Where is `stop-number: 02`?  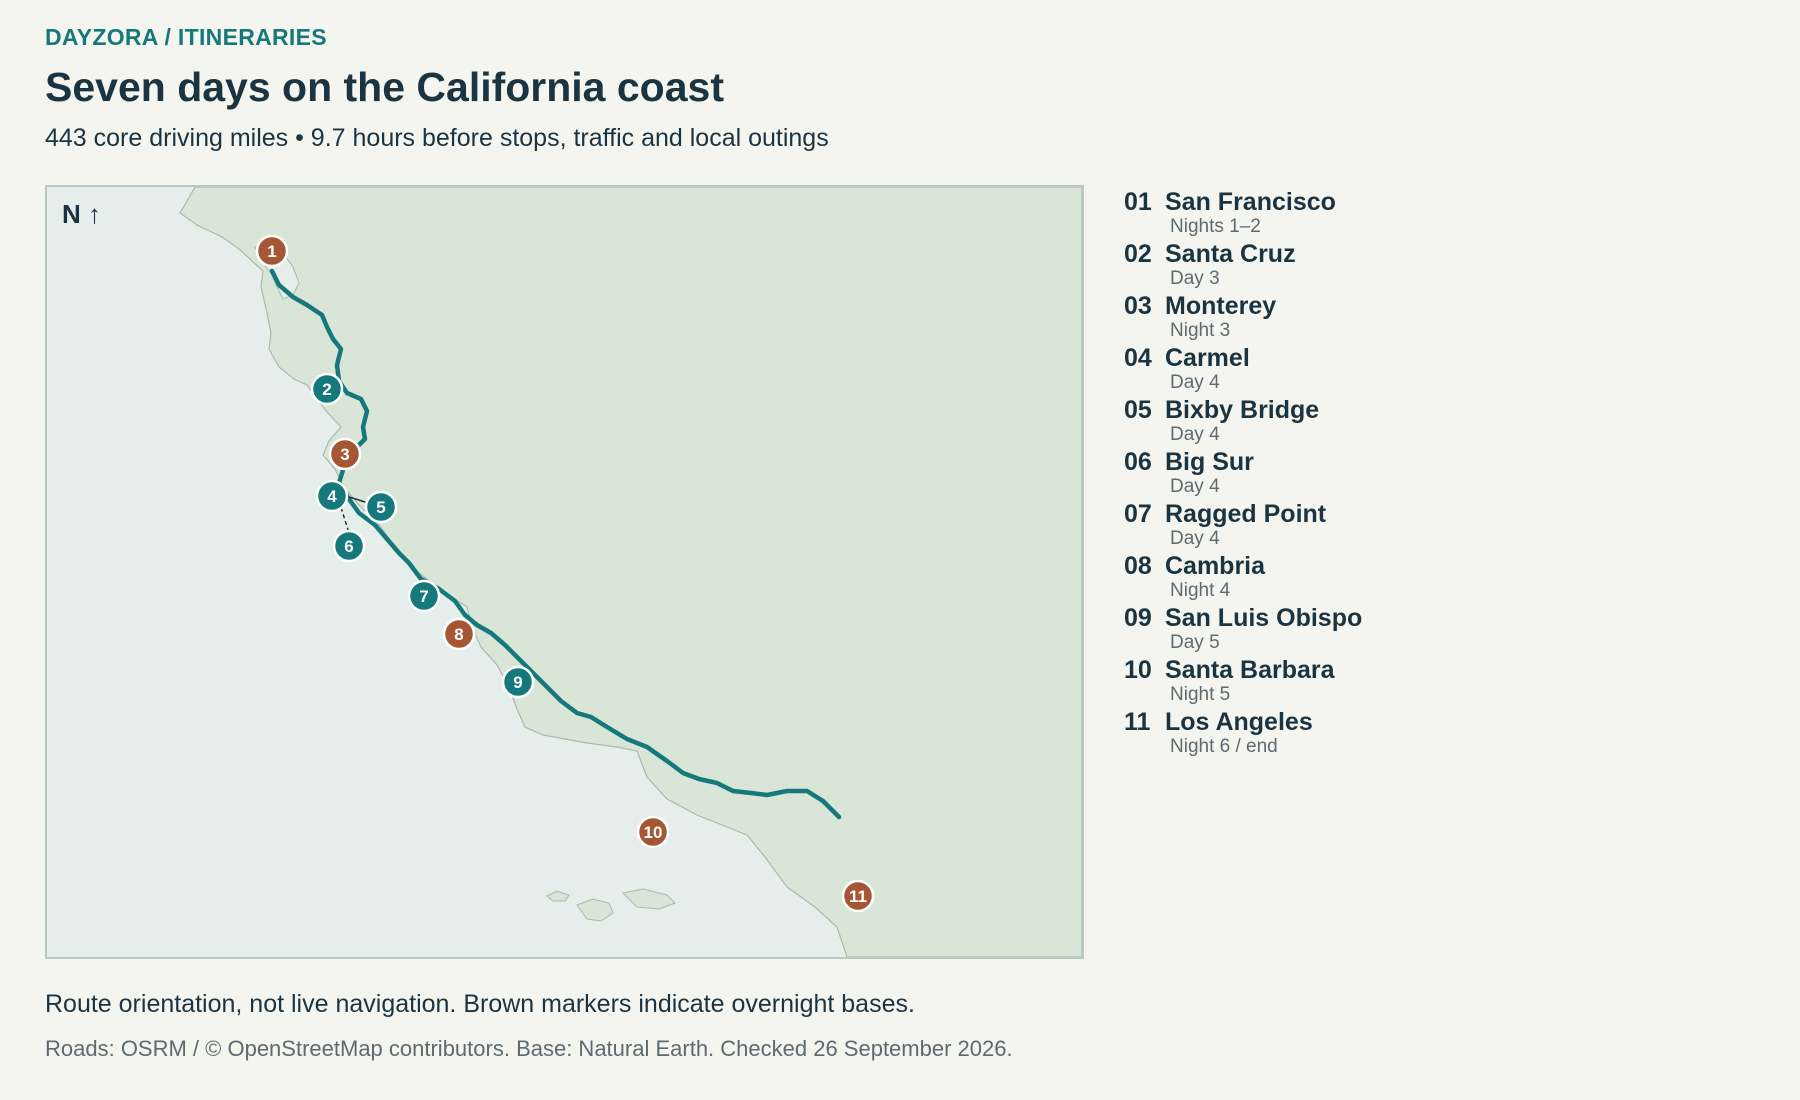
stop-number: 02 is located at coordinates (1138, 254).